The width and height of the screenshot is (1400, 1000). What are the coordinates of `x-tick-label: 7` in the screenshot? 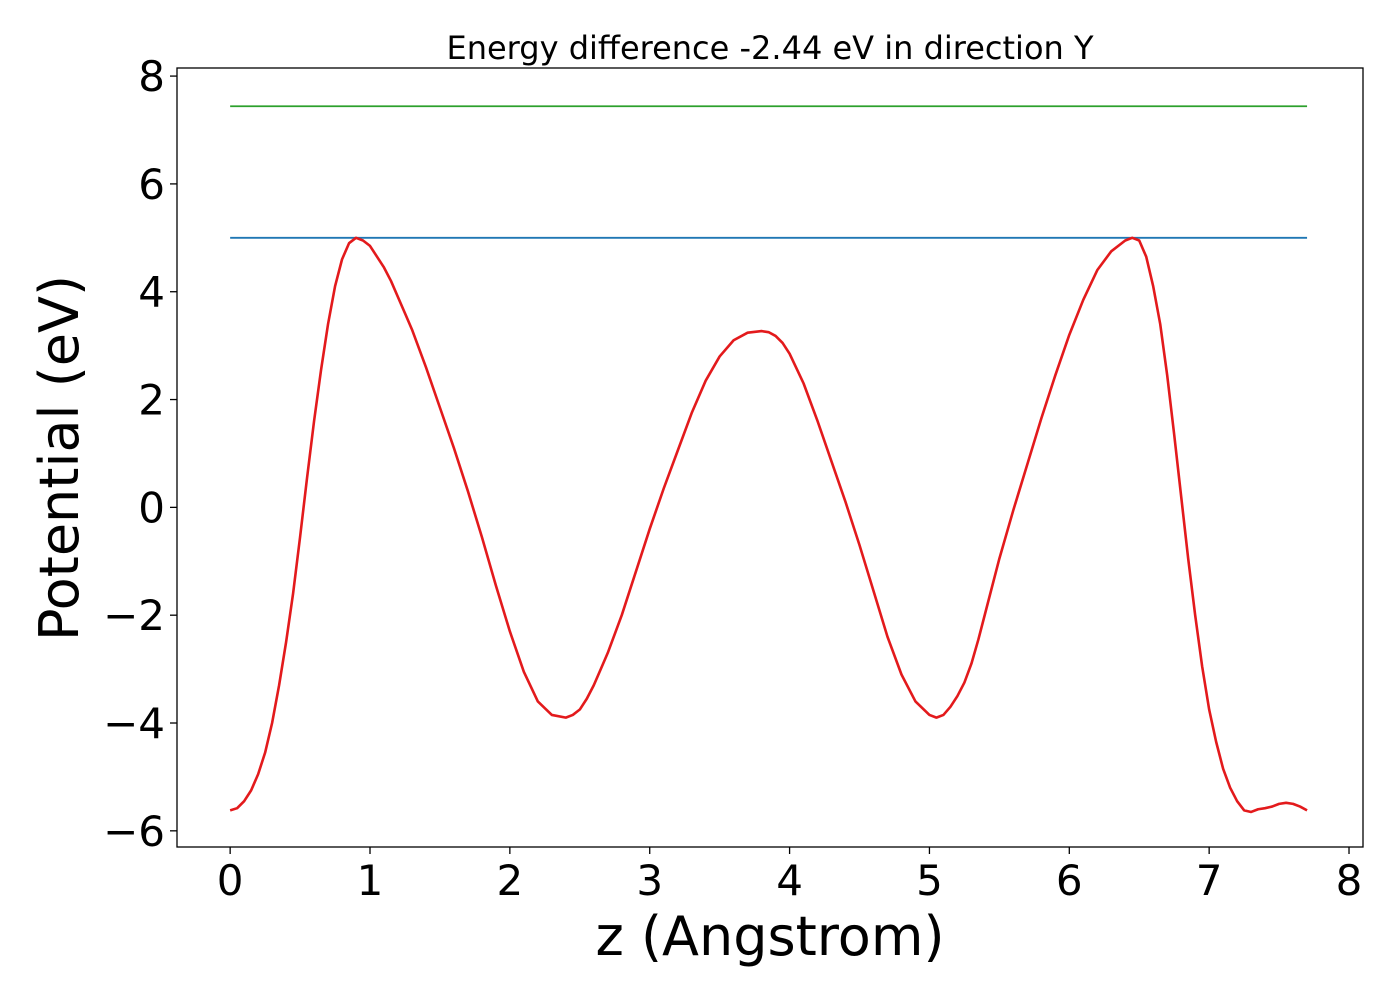 It's located at (1209, 880).